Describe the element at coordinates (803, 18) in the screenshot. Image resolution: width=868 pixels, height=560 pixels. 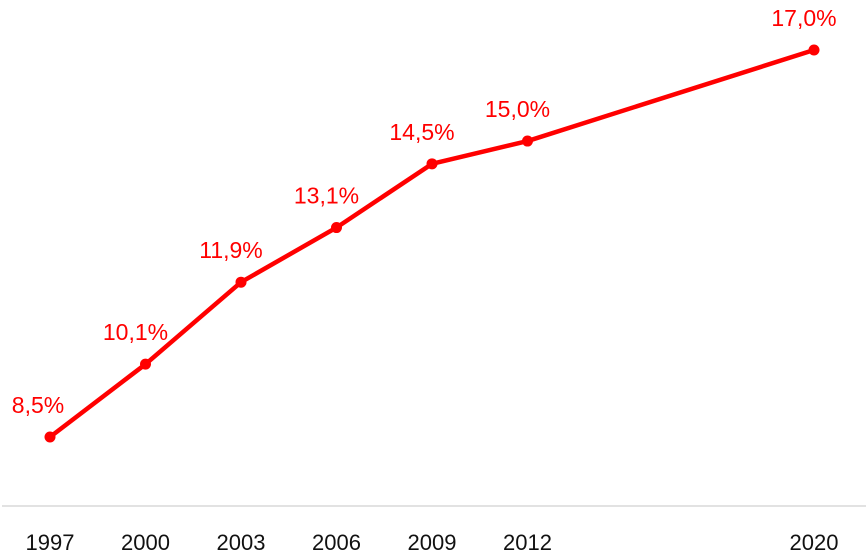
I see `data-label: 17,0%` at that location.